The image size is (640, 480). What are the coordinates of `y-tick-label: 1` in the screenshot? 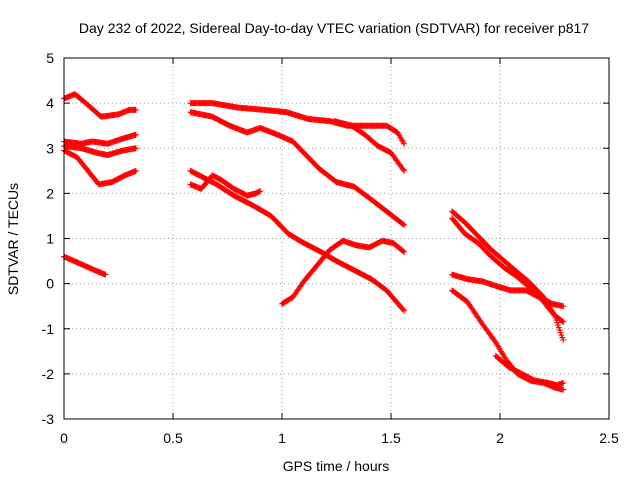 It's located at (50, 239).